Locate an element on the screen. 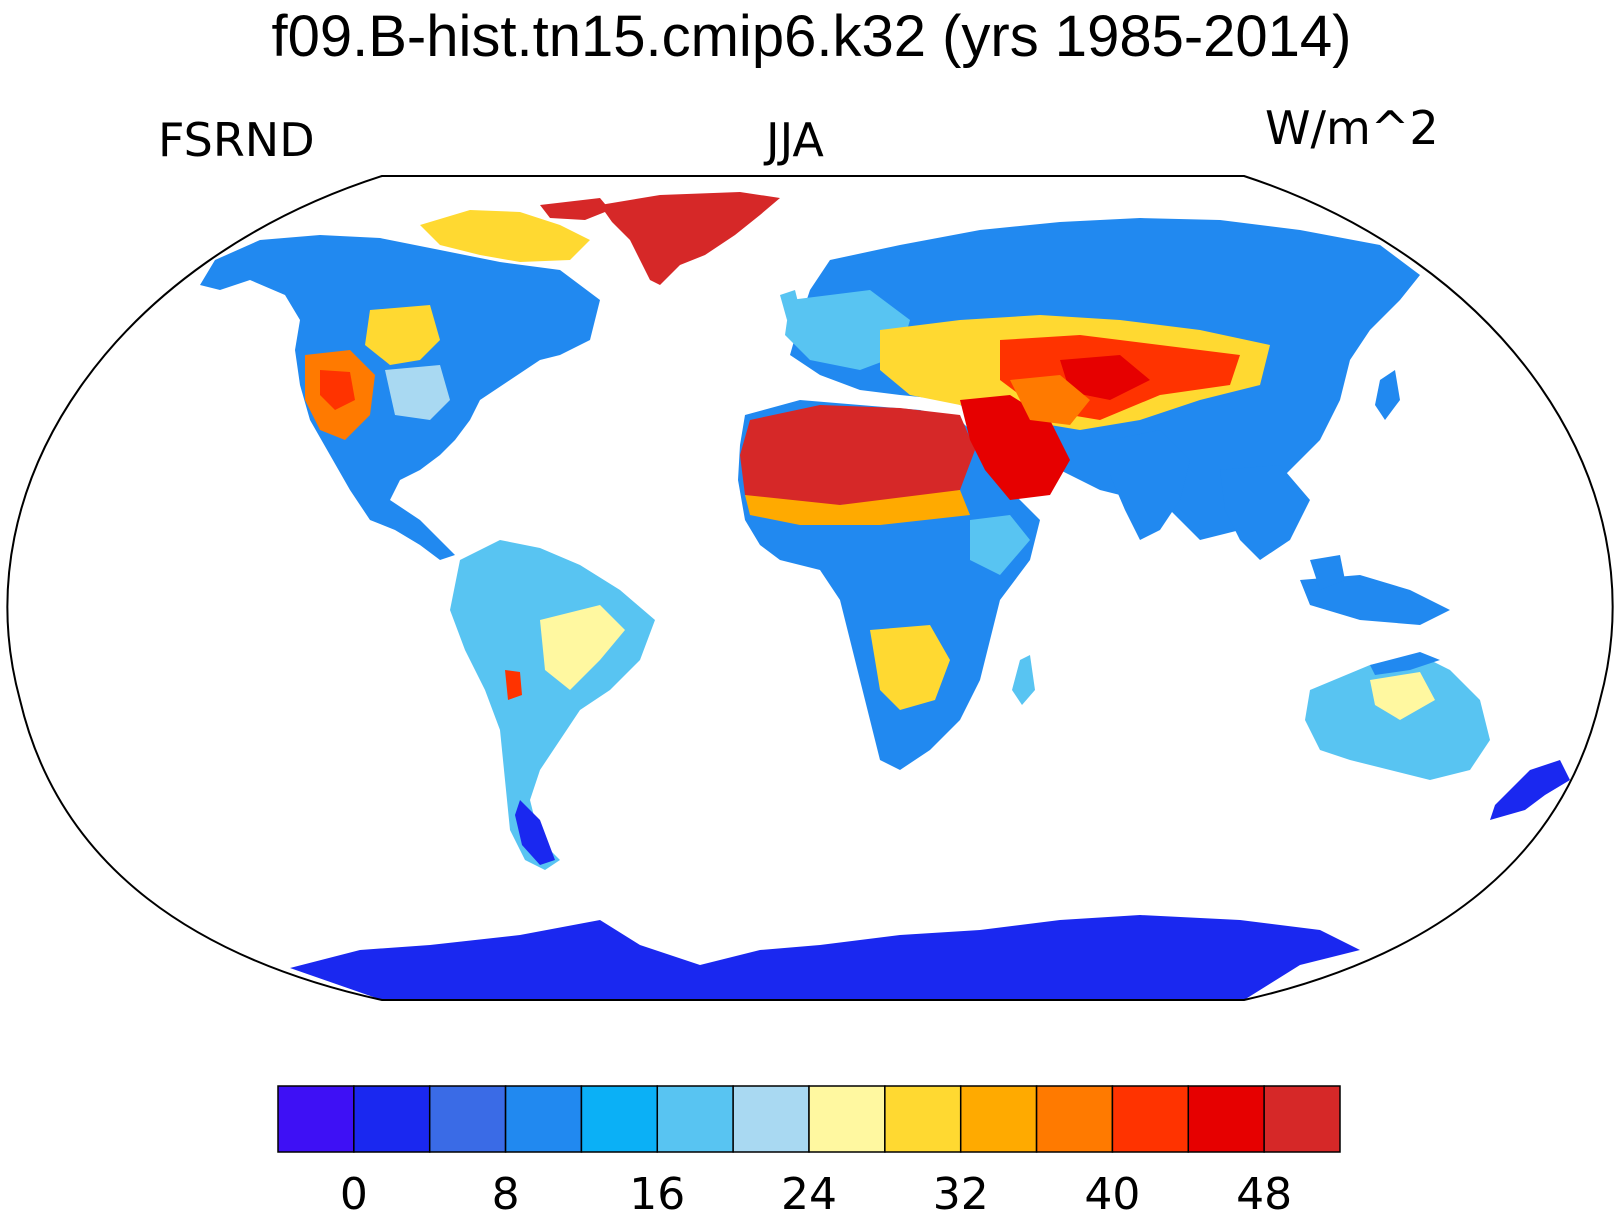  southern-africa-region is located at coordinates (910, 667).